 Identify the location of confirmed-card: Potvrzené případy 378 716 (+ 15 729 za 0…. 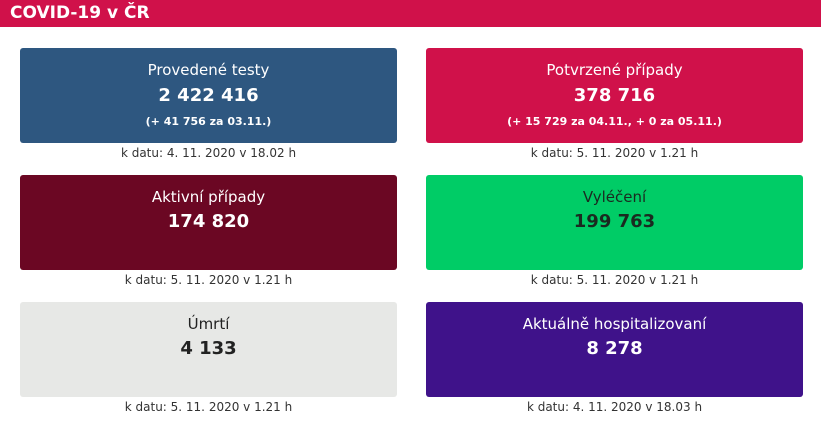
(614, 95).